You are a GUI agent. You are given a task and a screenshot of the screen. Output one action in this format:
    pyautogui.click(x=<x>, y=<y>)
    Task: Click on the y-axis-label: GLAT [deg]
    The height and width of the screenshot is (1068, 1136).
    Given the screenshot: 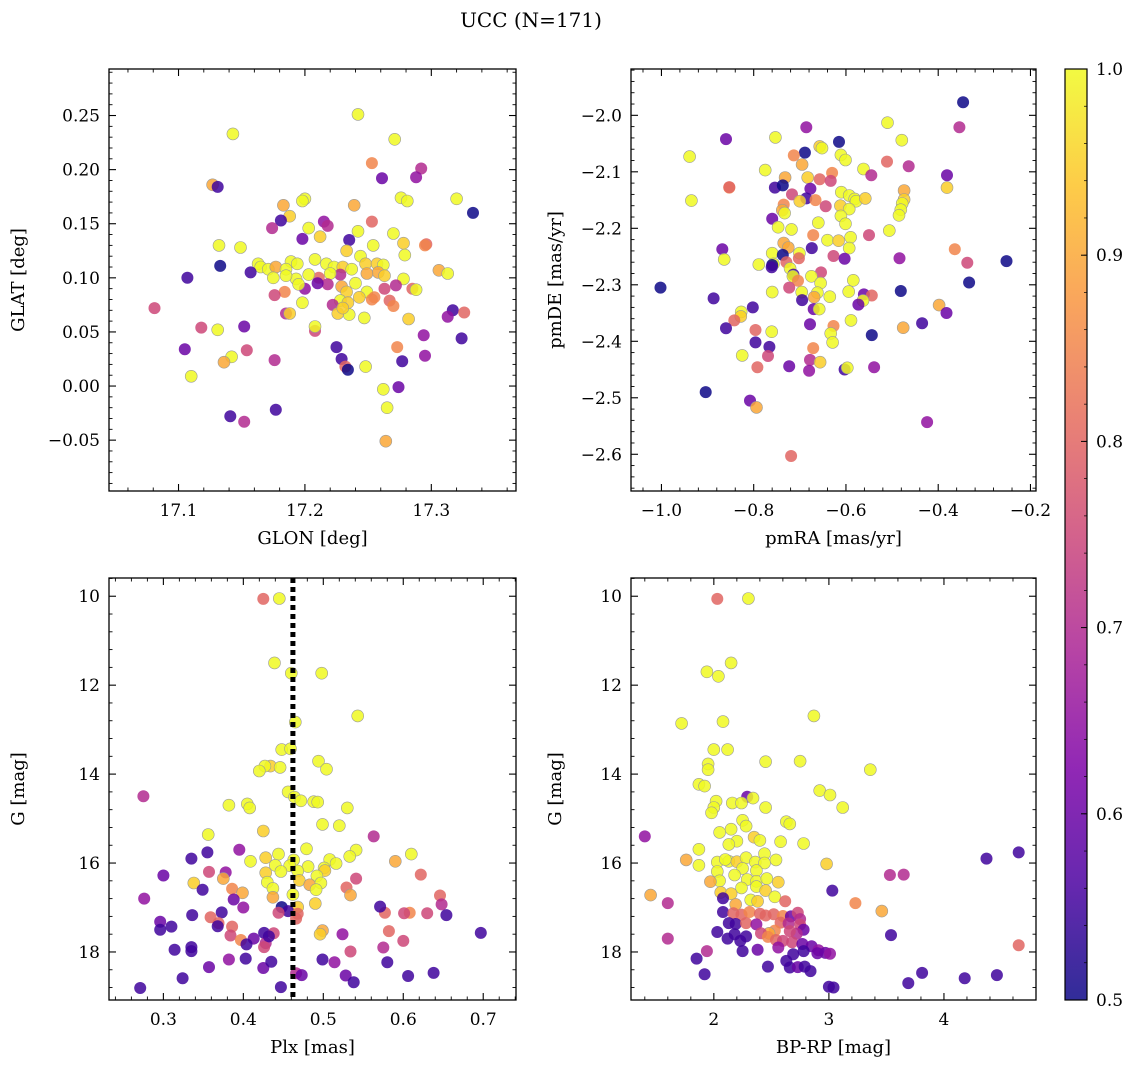 What is the action you would take?
    pyautogui.click(x=18, y=280)
    